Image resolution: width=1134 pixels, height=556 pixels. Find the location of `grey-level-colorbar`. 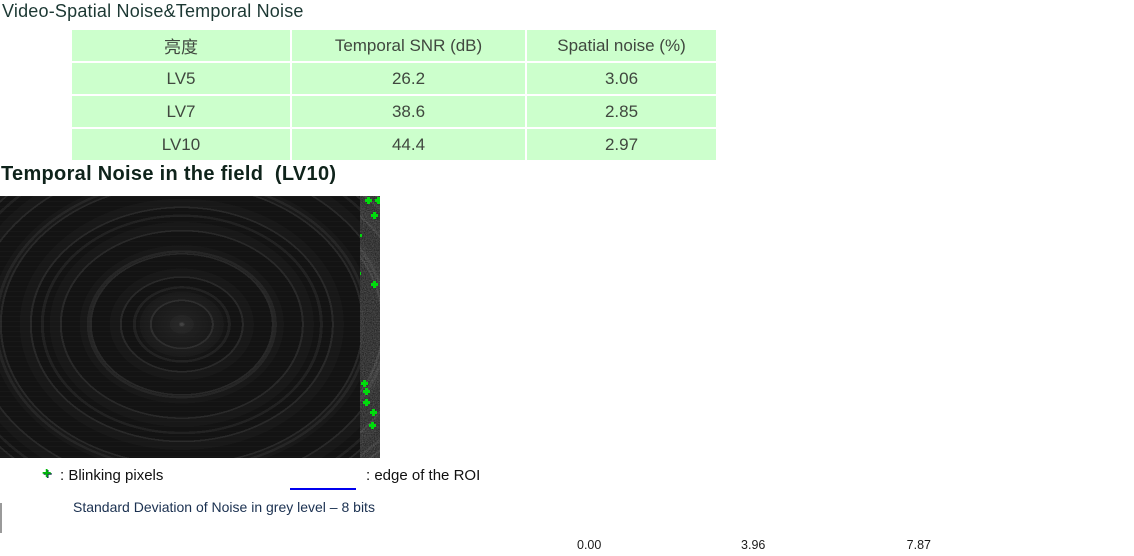

grey-level-colorbar is located at coordinates (752, 518).